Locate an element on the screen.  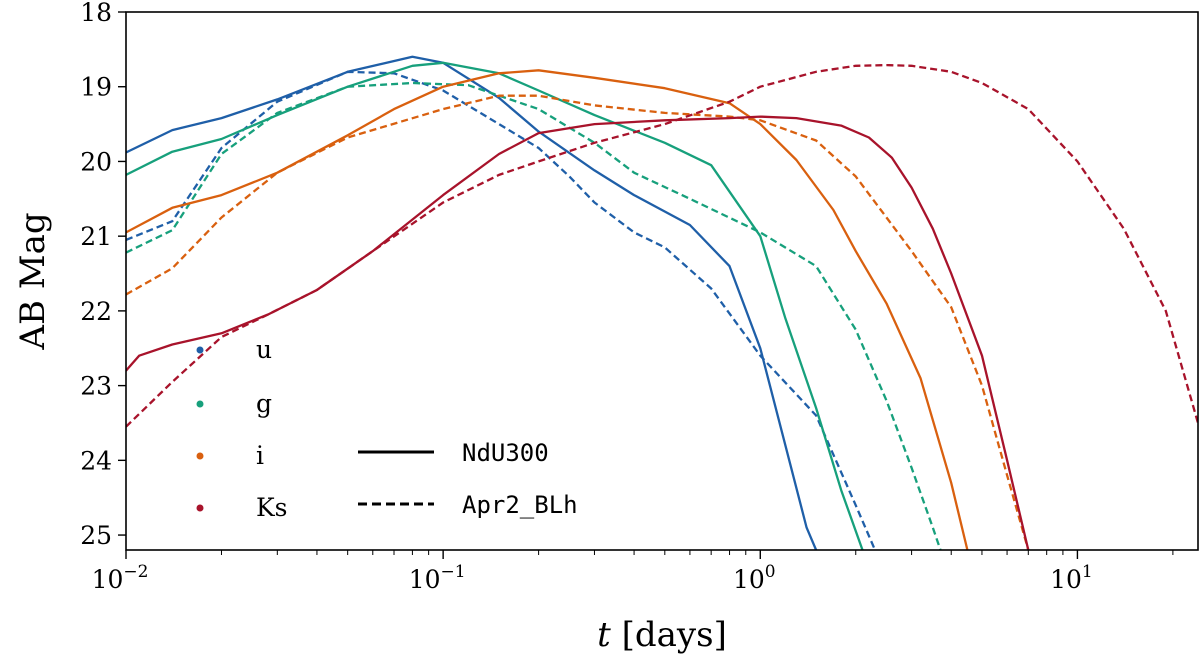
legend-label-ks: Ks is located at coordinates (272, 507).